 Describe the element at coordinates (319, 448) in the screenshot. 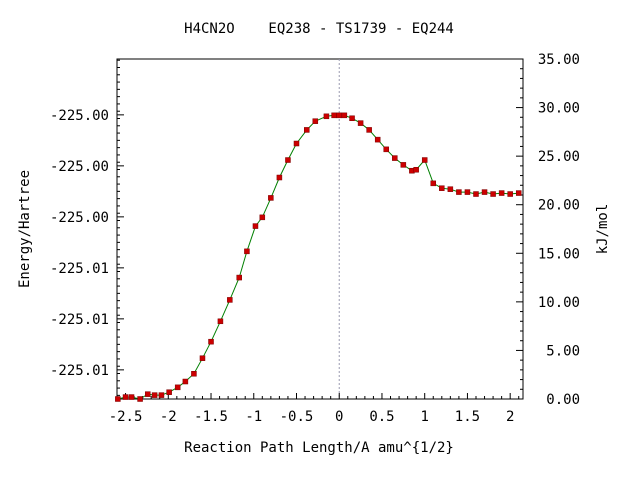

I see `x-axis-label: Reaction Path Length/A amu^{1/2}` at that location.